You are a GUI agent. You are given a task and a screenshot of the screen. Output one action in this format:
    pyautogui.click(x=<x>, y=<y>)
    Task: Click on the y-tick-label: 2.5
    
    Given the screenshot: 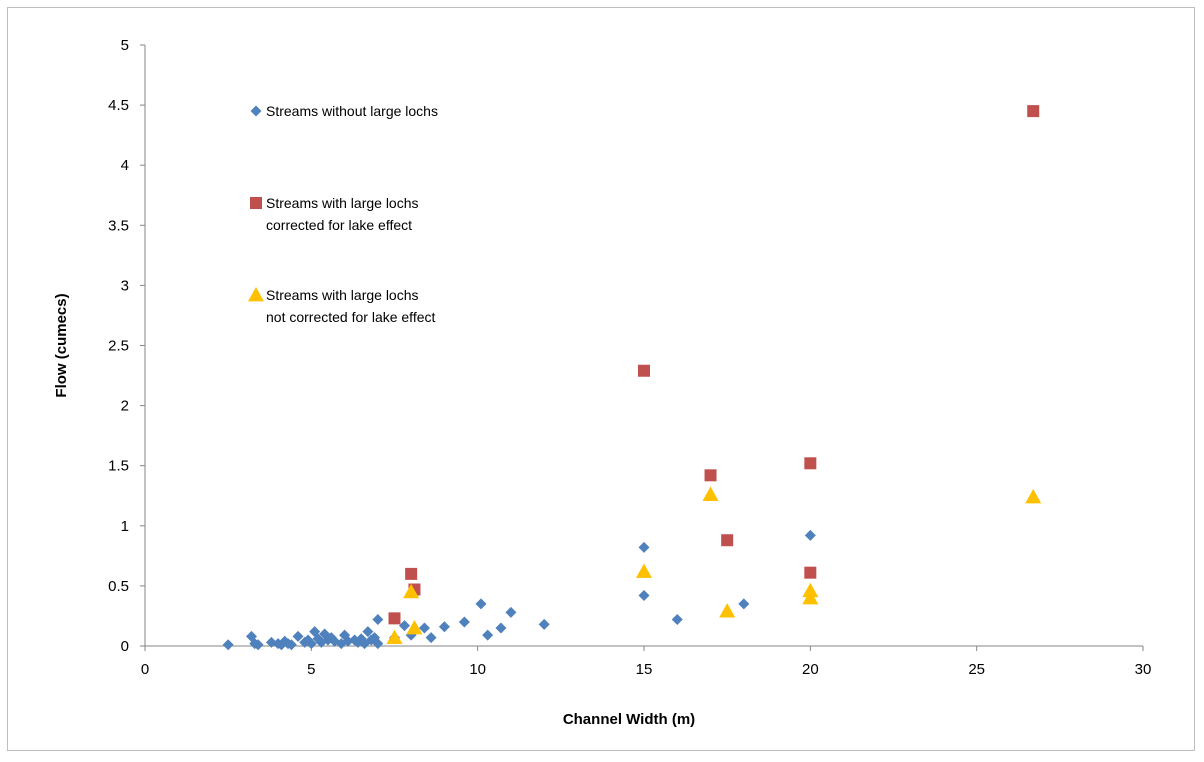 What is the action you would take?
    pyautogui.click(x=118, y=346)
    